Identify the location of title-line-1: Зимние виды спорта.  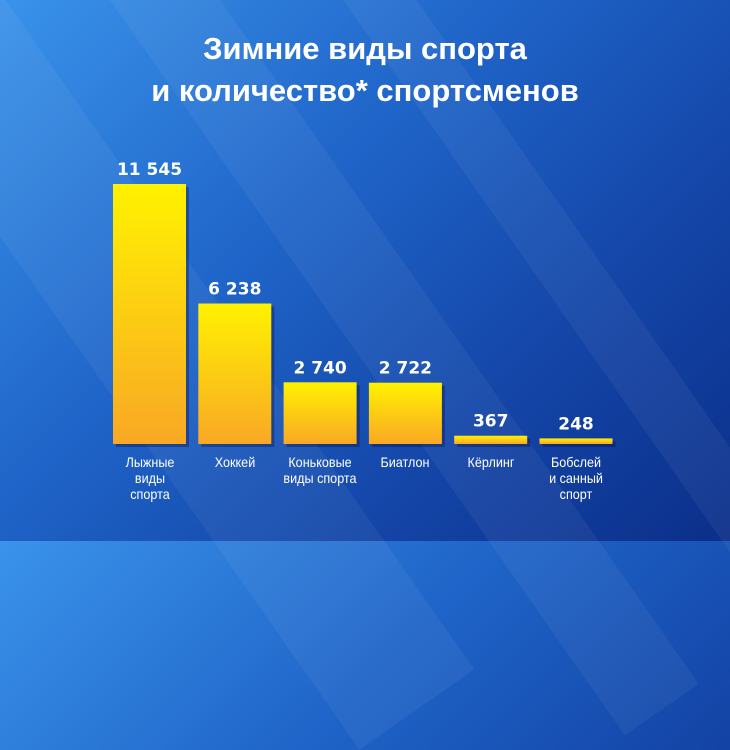
(365, 48).